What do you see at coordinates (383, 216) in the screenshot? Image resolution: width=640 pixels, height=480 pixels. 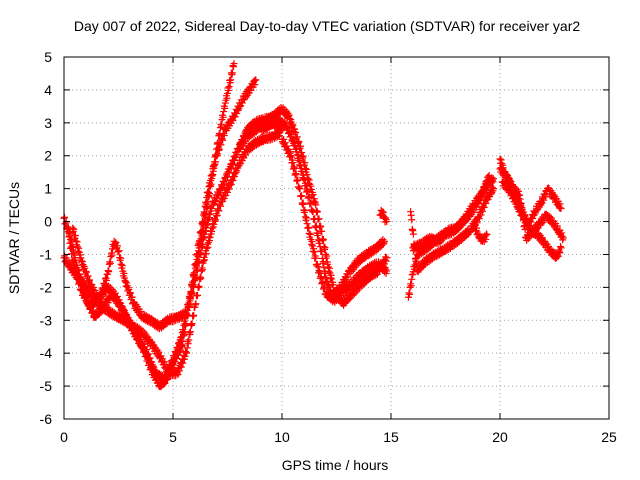 I see `series-track-h` at bounding box center [383, 216].